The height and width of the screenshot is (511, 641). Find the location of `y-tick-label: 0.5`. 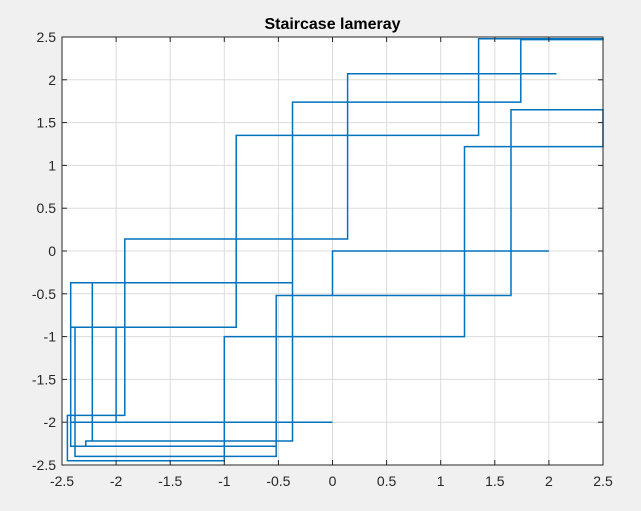

y-tick-label: 0.5 is located at coordinates (47, 208).